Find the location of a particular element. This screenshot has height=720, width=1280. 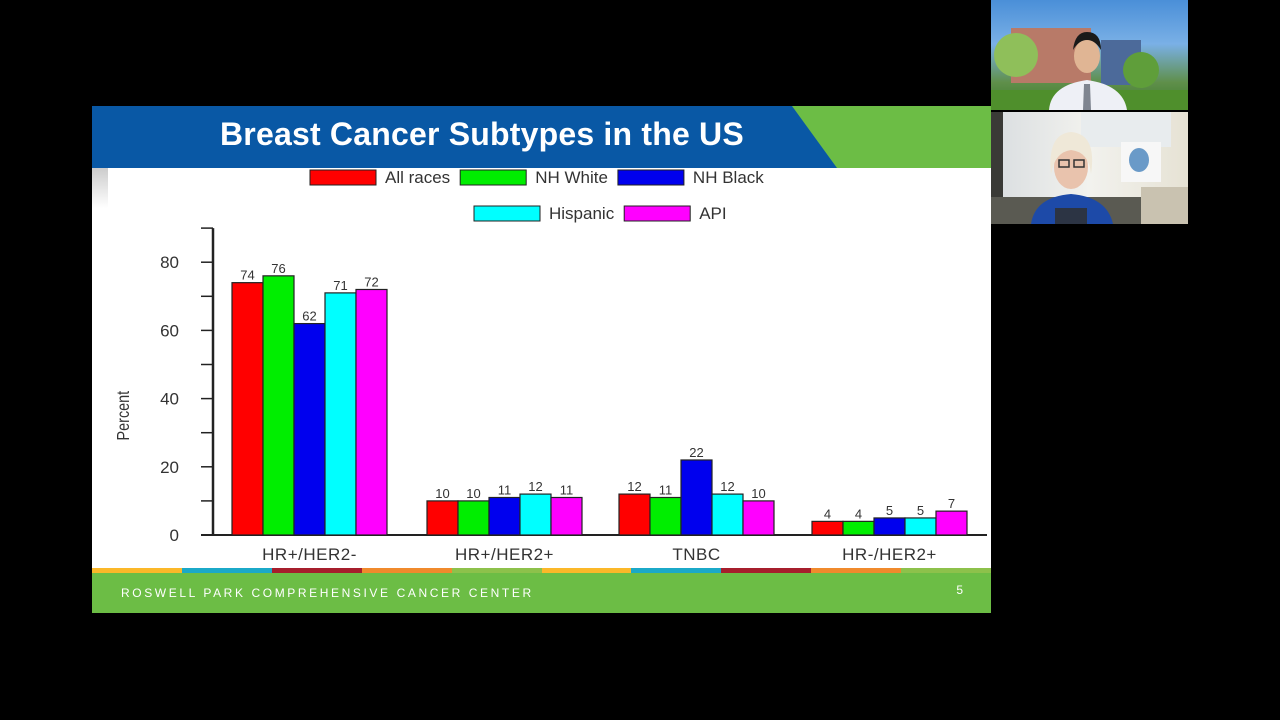

y-axis-title: Percent is located at coordinates (124, 415).